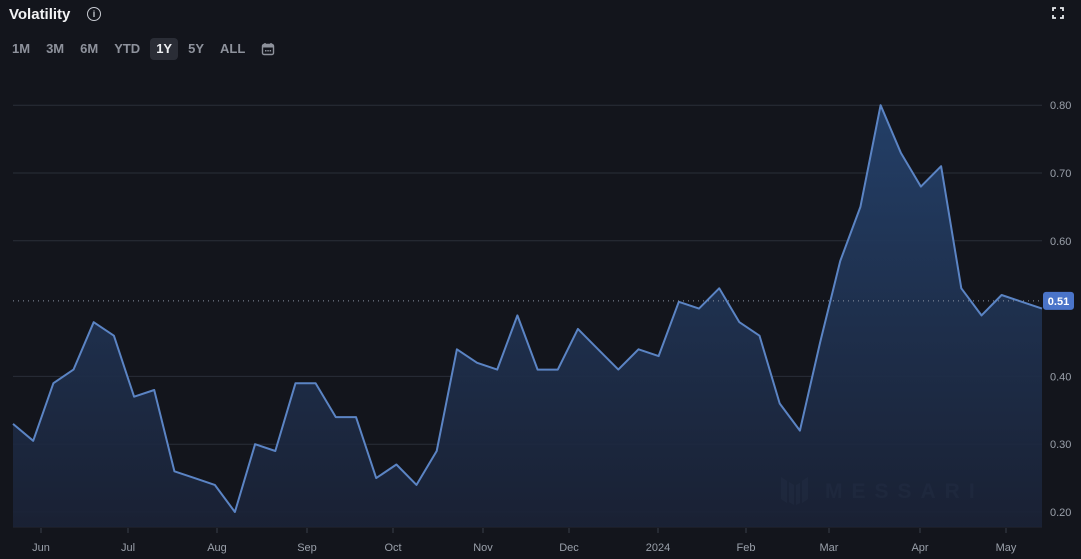  I want to click on svg-text: 0.70, so click(1060, 174).